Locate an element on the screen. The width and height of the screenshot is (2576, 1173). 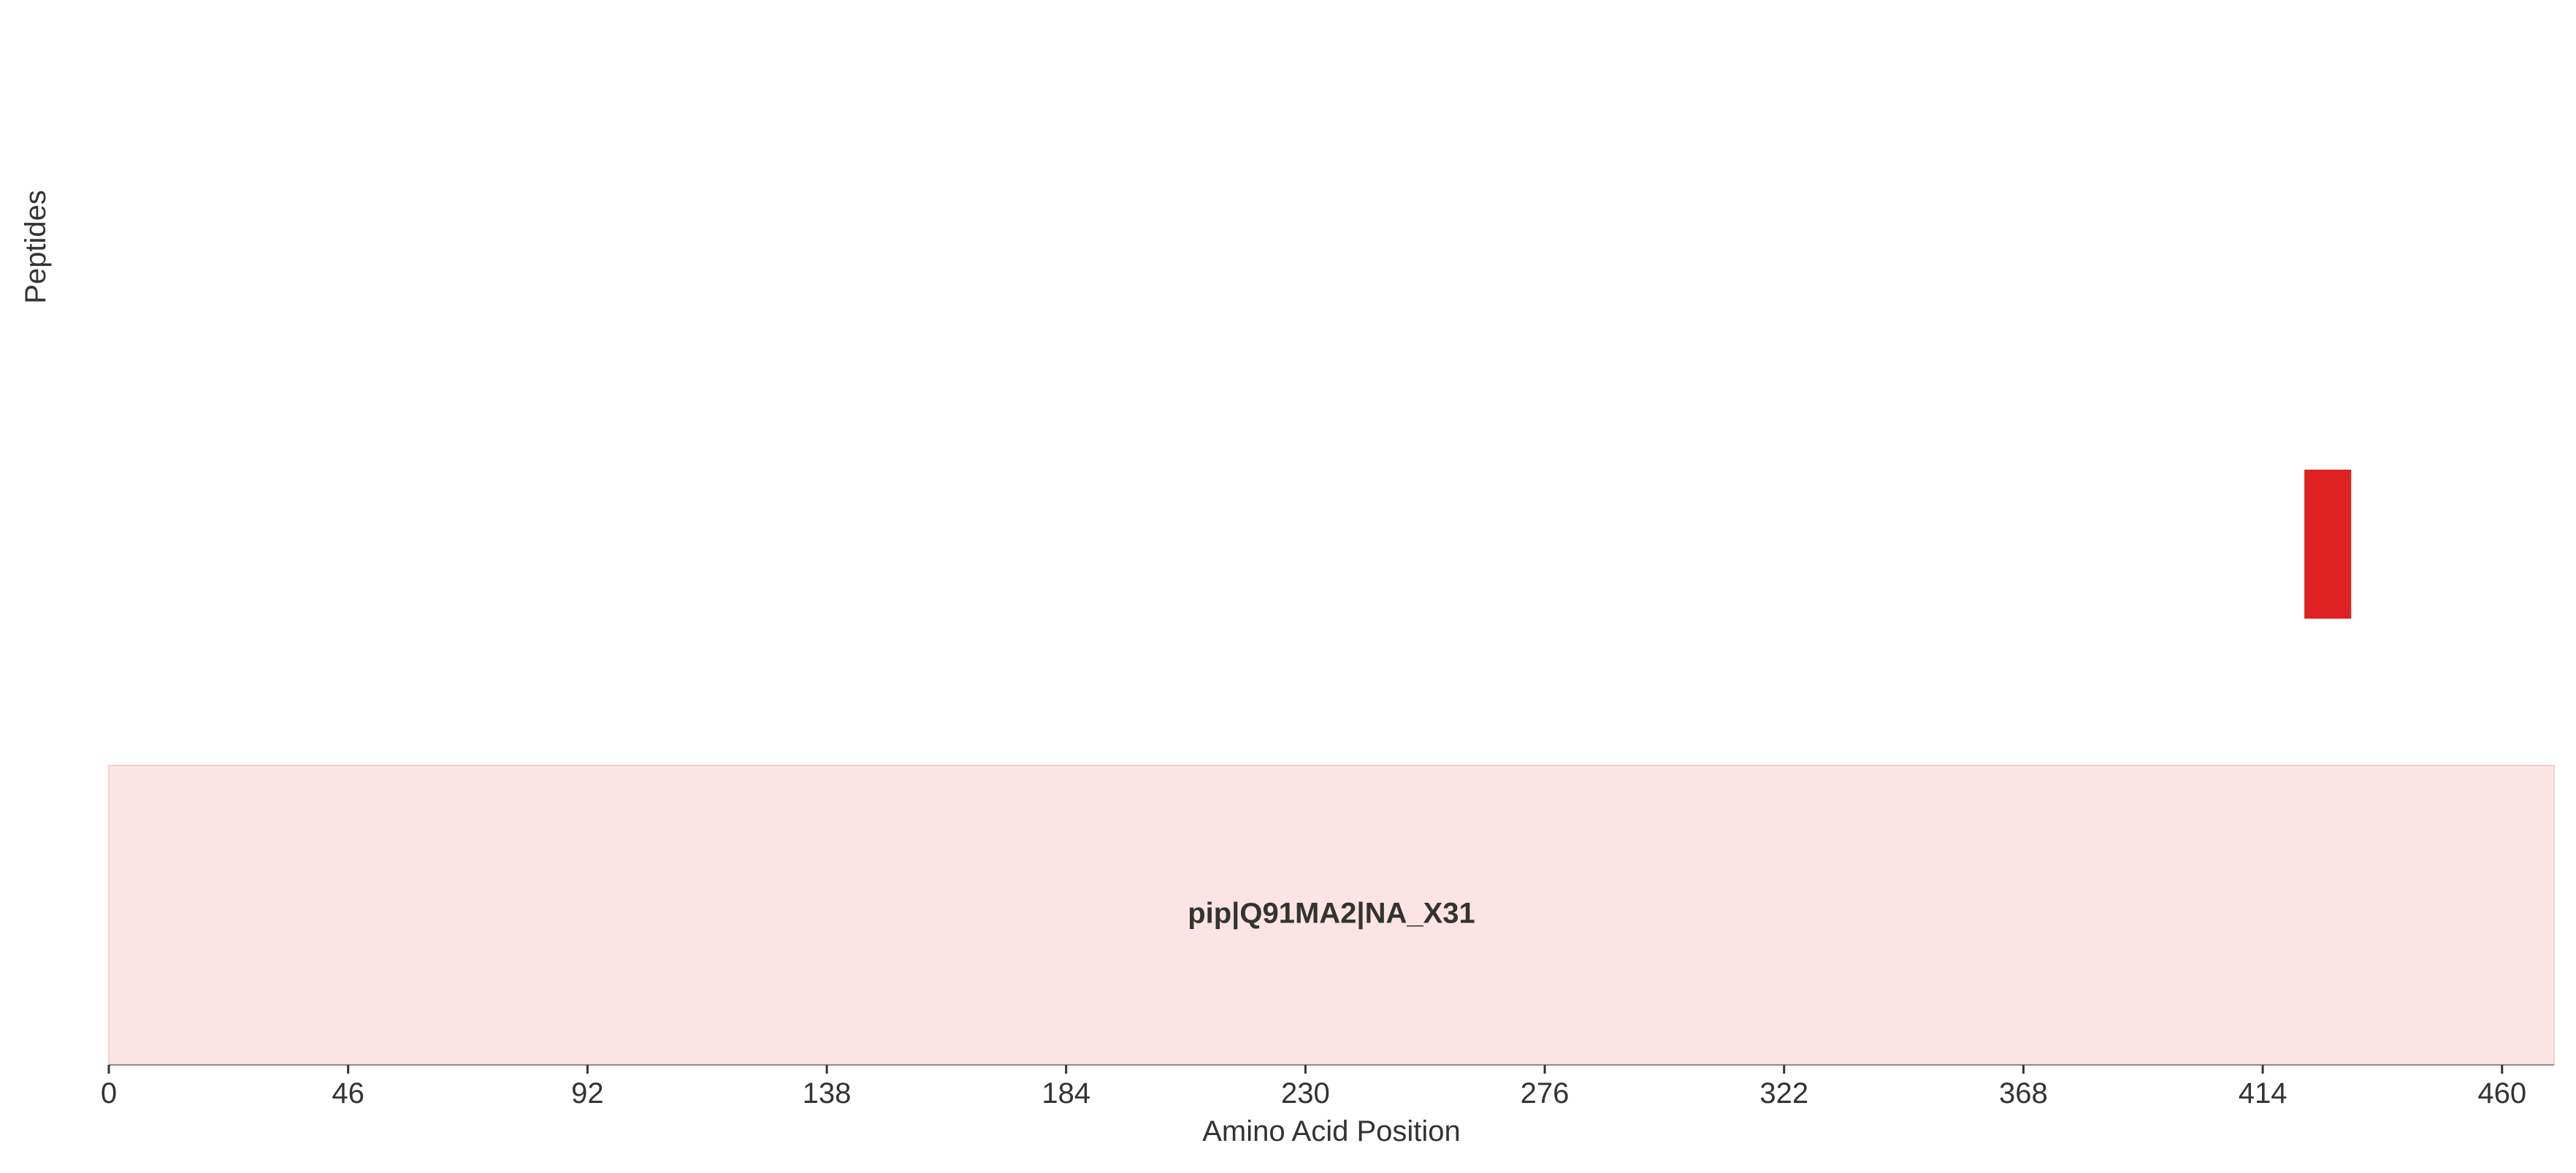
peptide-layer is located at coordinates (2328, 544).